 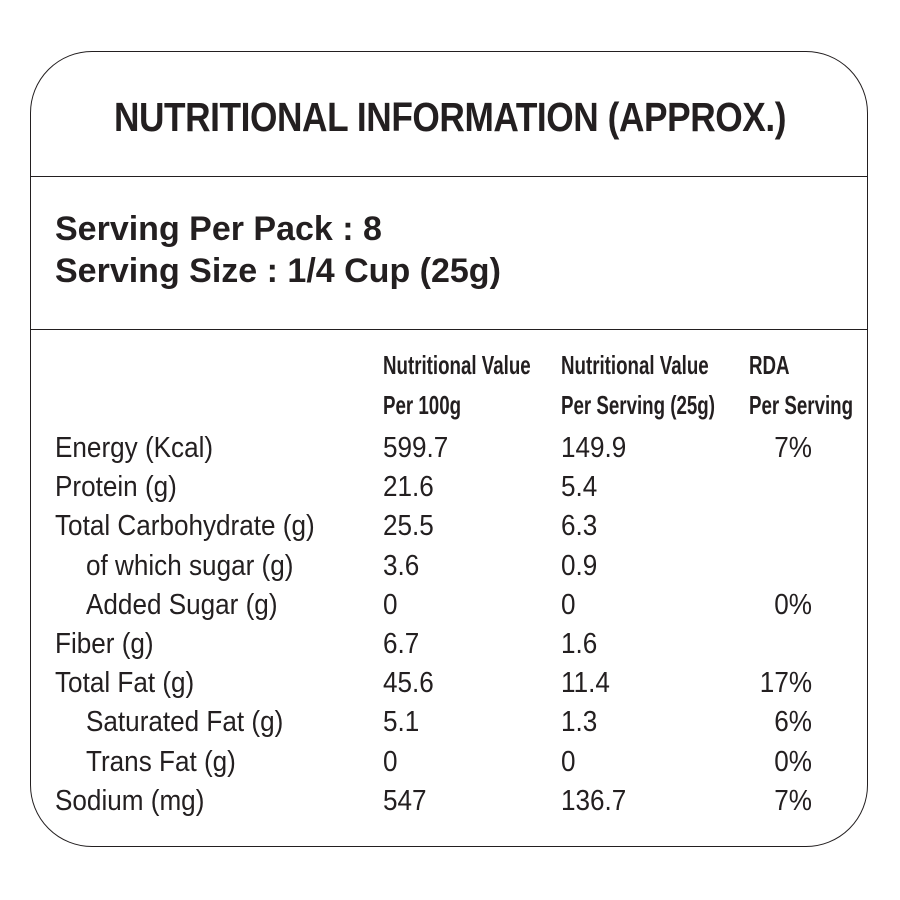 What do you see at coordinates (449, 329) in the screenshot?
I see `serving-divider` at bounding box center [449, 329].